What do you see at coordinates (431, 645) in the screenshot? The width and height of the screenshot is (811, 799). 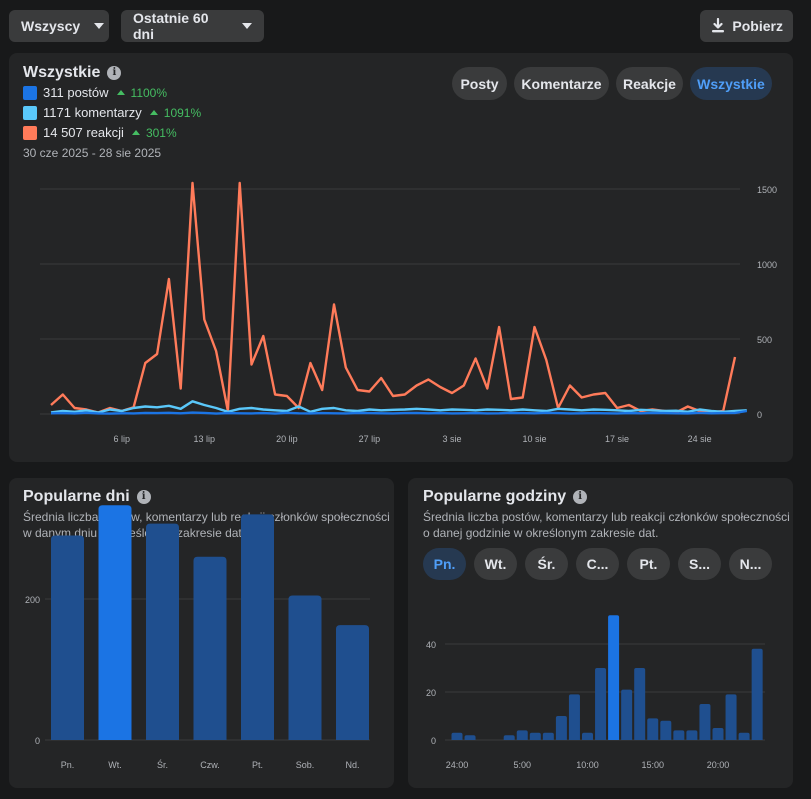 I see `y-tick-label: 40` at bounding box center [431, 645].